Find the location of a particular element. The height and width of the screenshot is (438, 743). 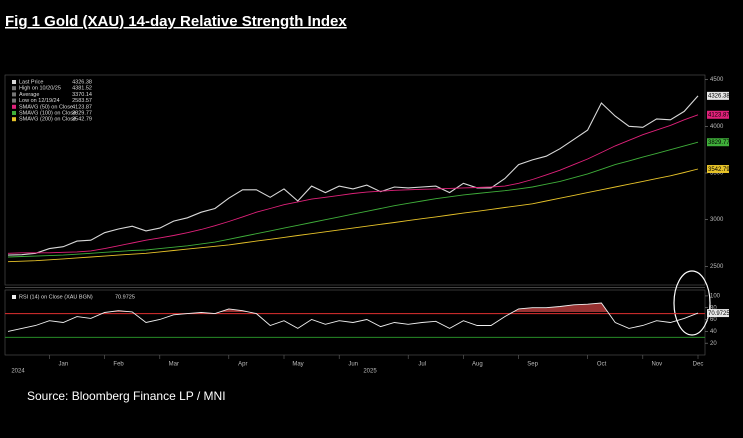

legend-label: High on 10/20/25 is located at coordinates (40, 89).